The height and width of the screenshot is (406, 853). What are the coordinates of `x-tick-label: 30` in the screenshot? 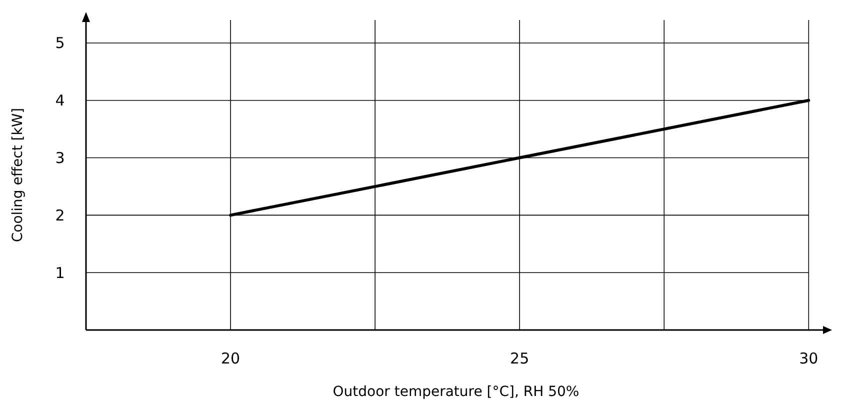 It's located at (808, 358).